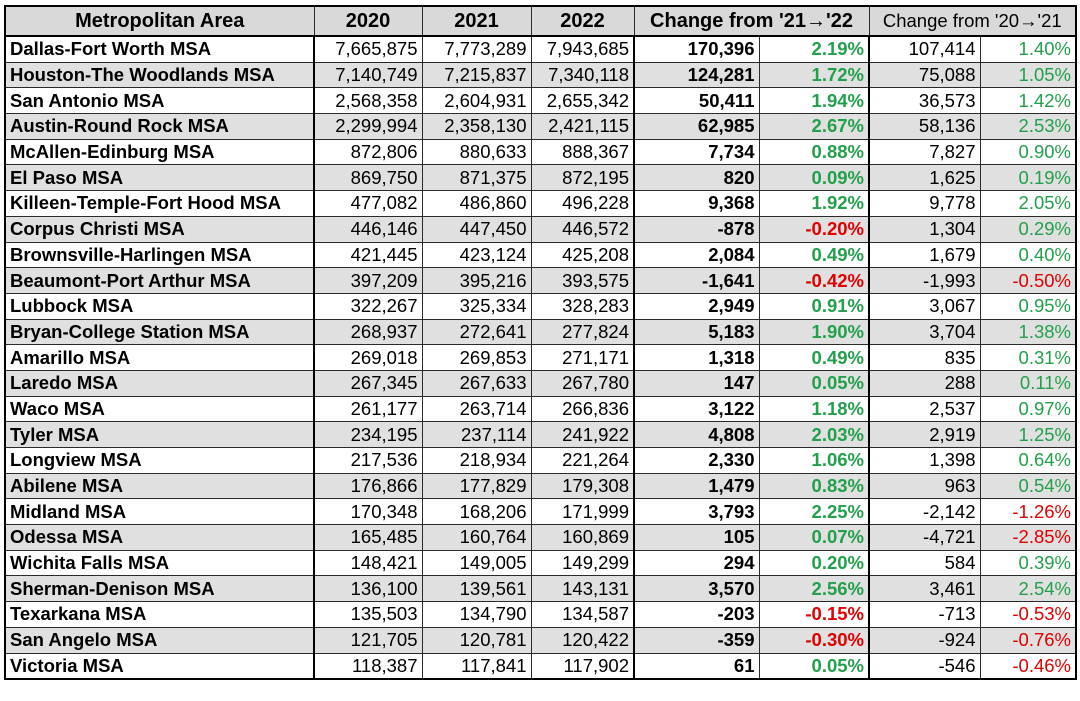 The image size is (1080, 701). What do you see at coordinates (476, 152) in the screenshot?
I see `pop-2021: 880,633` at bounding box center [476, 152].